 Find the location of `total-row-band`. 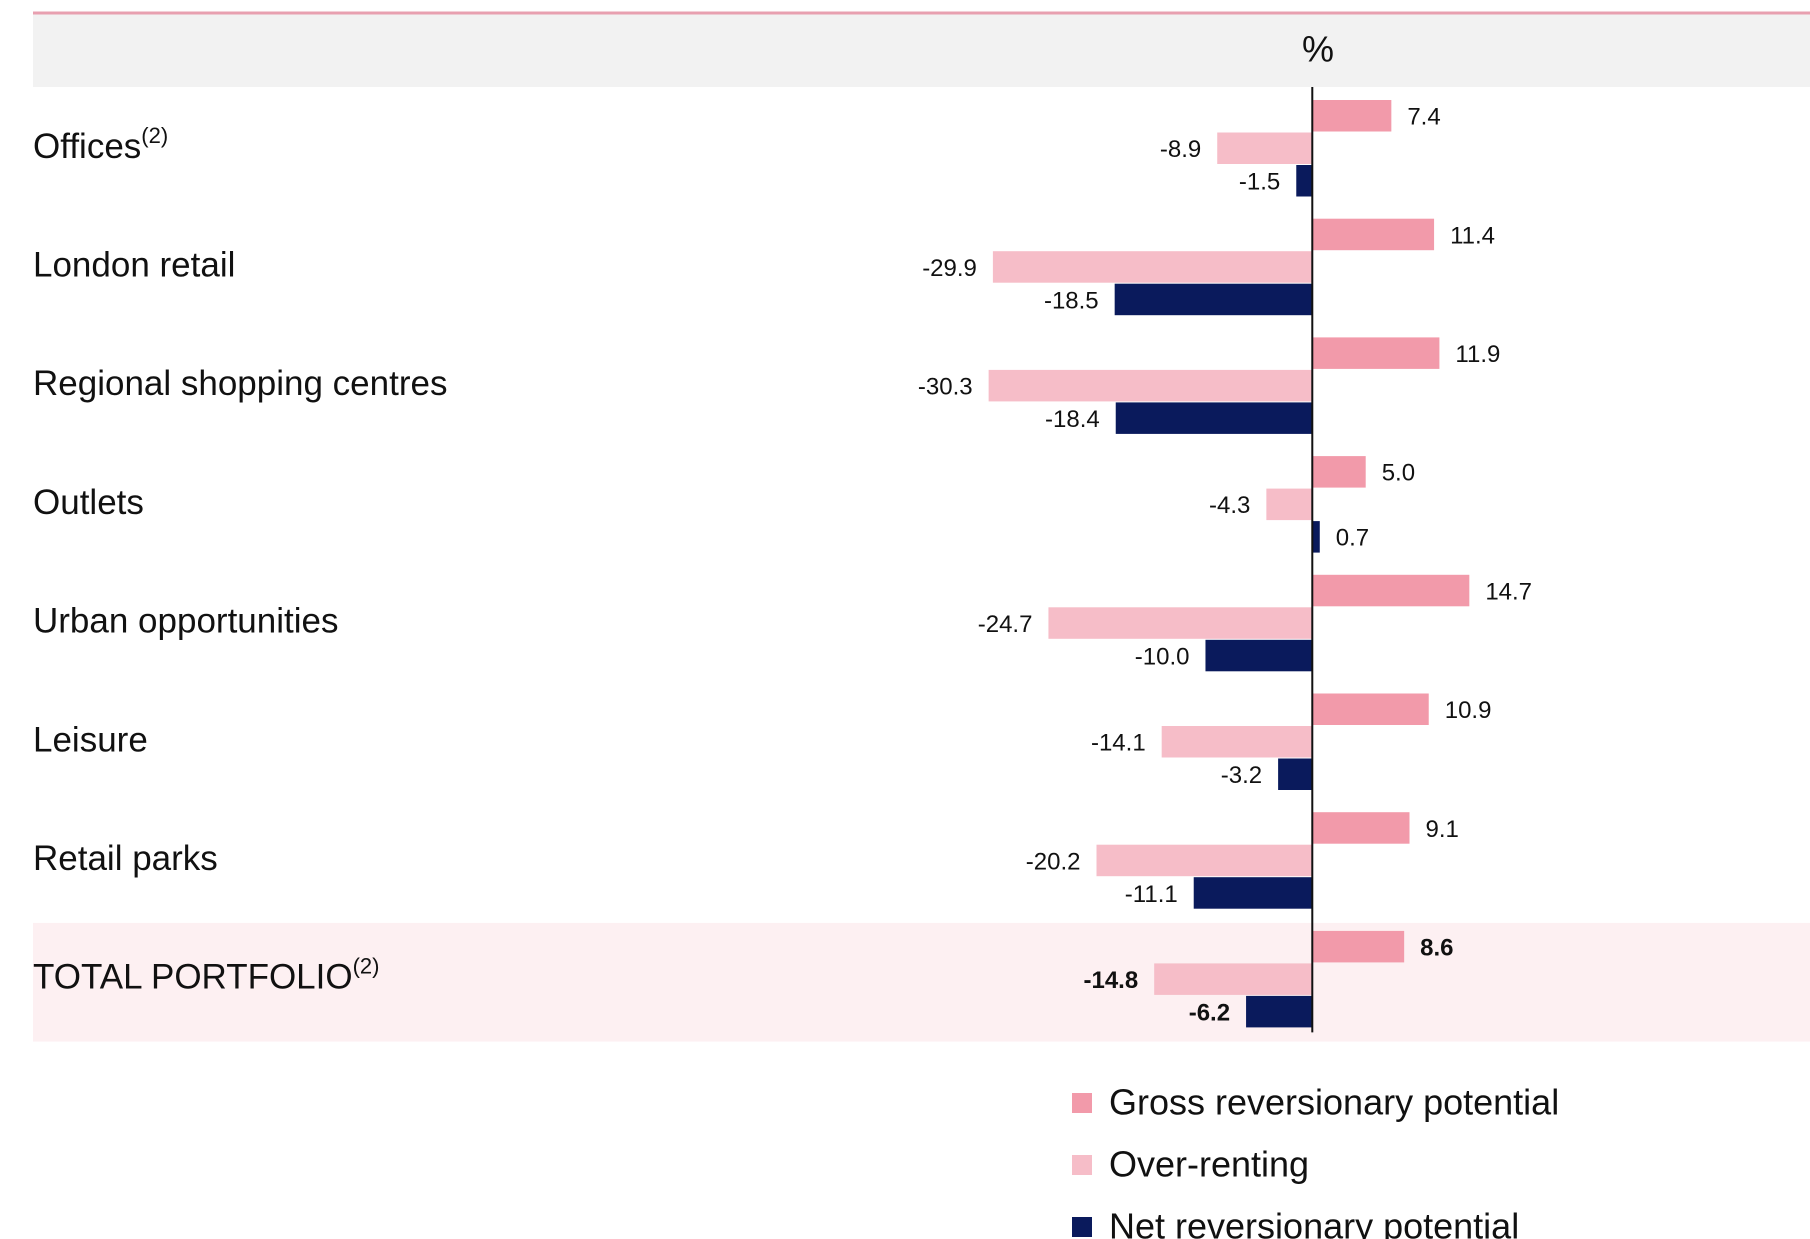

total-row-band is located at coordinates (921, 982).